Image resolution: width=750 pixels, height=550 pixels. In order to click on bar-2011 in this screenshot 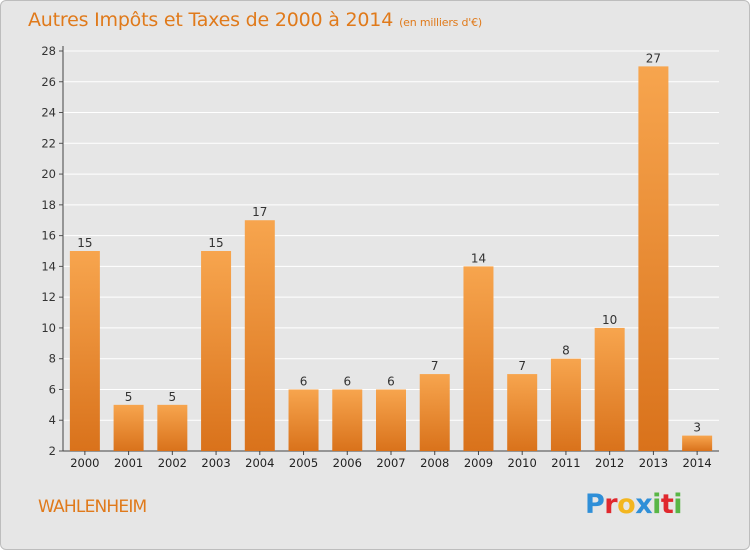, I will do `click(565, 404)`.